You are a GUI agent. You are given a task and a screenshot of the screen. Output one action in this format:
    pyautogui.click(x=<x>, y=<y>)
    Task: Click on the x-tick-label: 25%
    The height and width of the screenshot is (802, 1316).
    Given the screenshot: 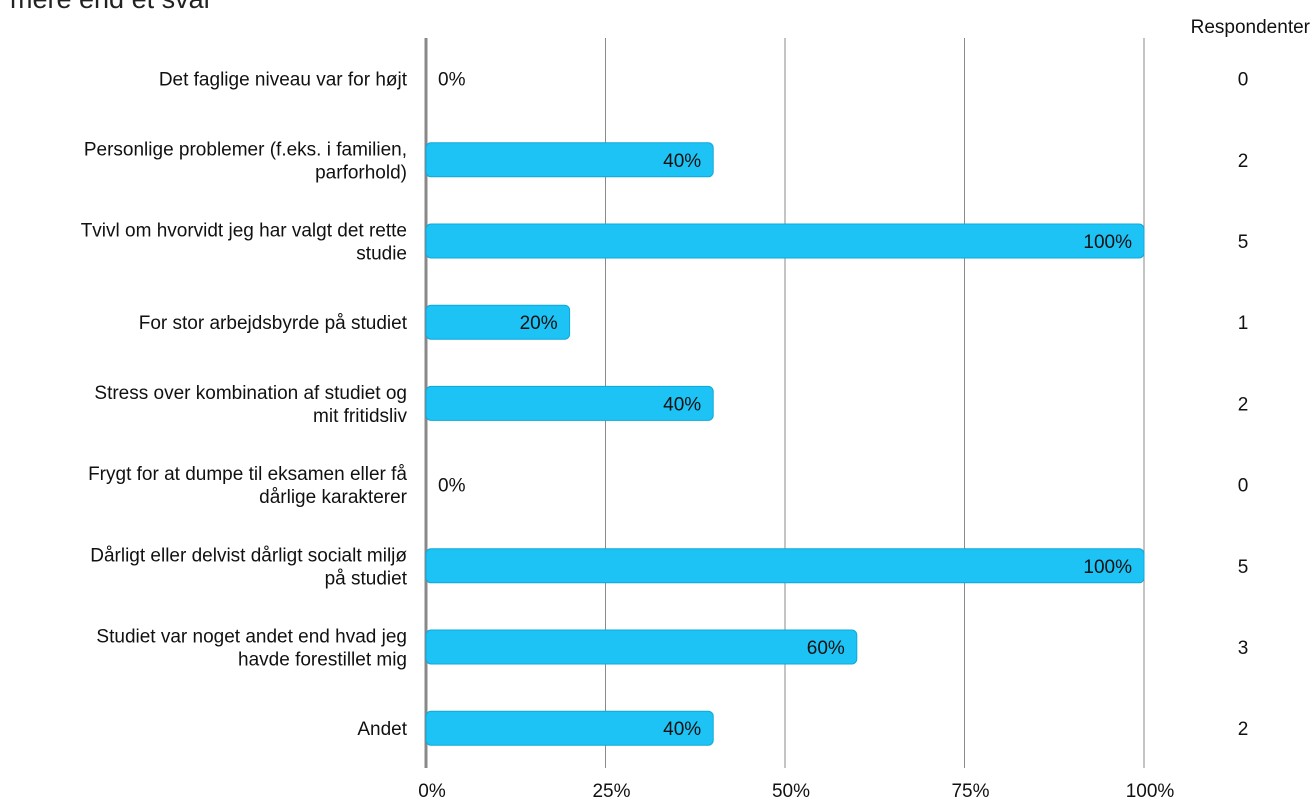 What is the action you would take?
    pyautogui.click(x=611, y=791)
    